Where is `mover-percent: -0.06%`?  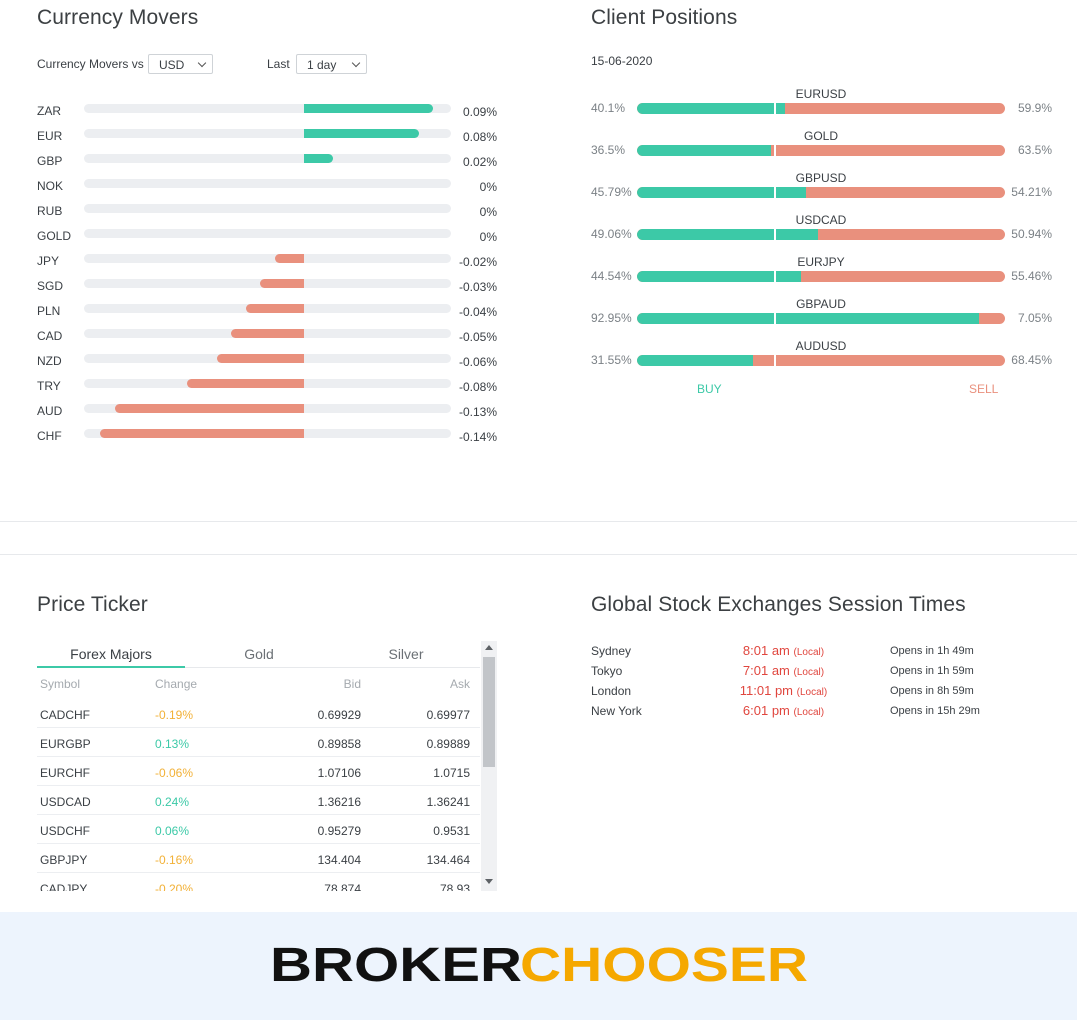 mover-percent: -0.06% is located at coordinates (477, 362).